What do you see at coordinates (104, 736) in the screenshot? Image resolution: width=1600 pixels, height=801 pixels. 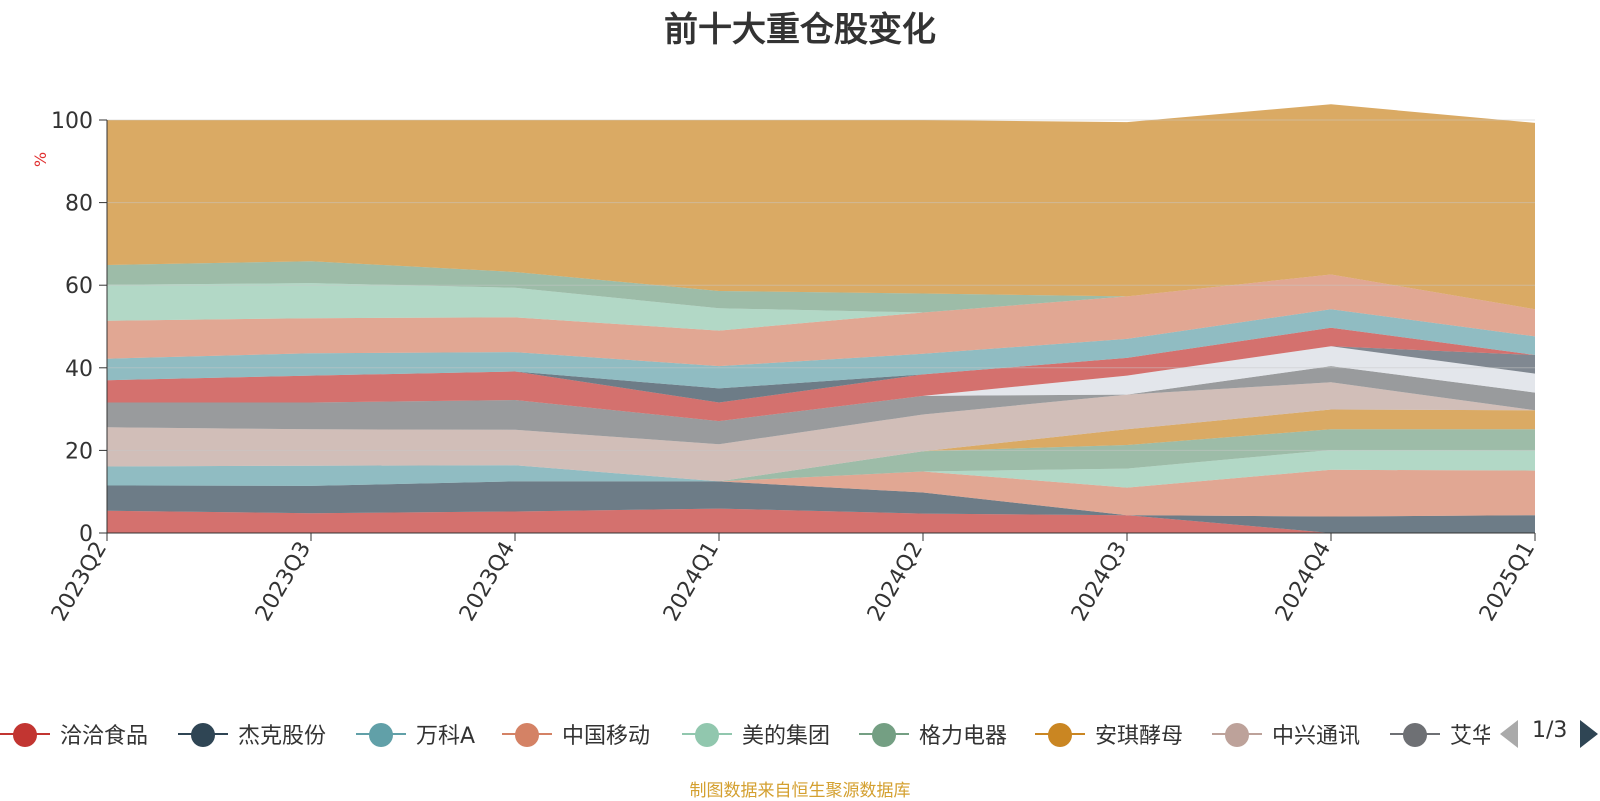 I see `legend-label: 洽洽食品` at bounding box center [104, 736].